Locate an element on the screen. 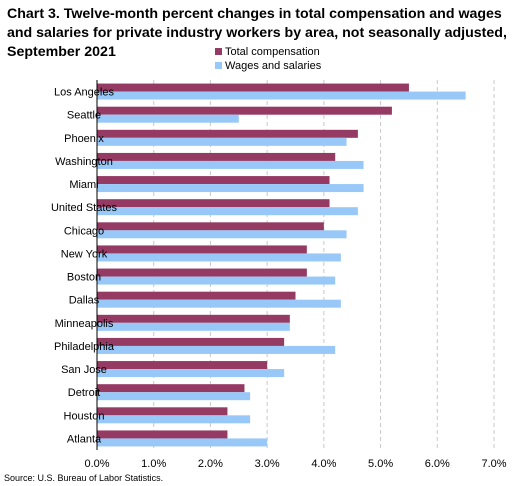 Image resolution: width=520 pixels, height=486 pixels. category-label: Seattle is located at coordinates (84, 116).